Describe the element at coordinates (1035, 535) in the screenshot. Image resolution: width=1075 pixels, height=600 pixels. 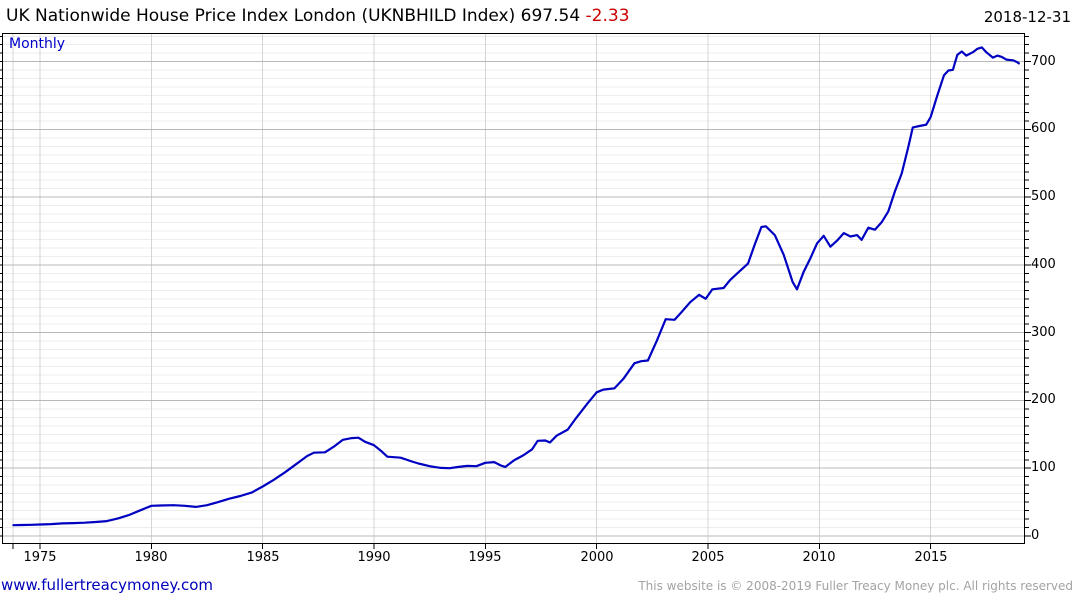
I see `y-axis-label: 0` at that location.